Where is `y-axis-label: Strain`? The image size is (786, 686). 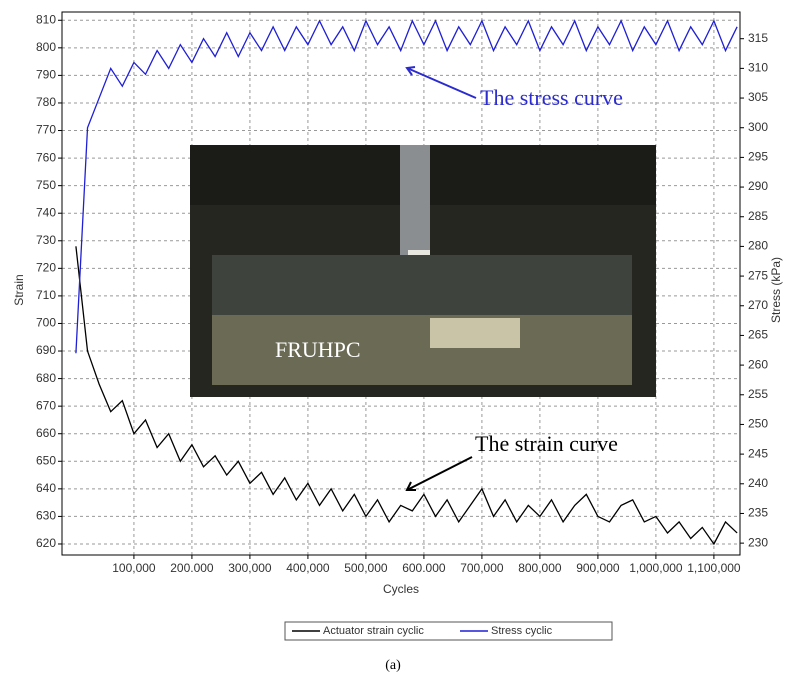 y-axis-label: Strain is located at coordinates (19, 289).